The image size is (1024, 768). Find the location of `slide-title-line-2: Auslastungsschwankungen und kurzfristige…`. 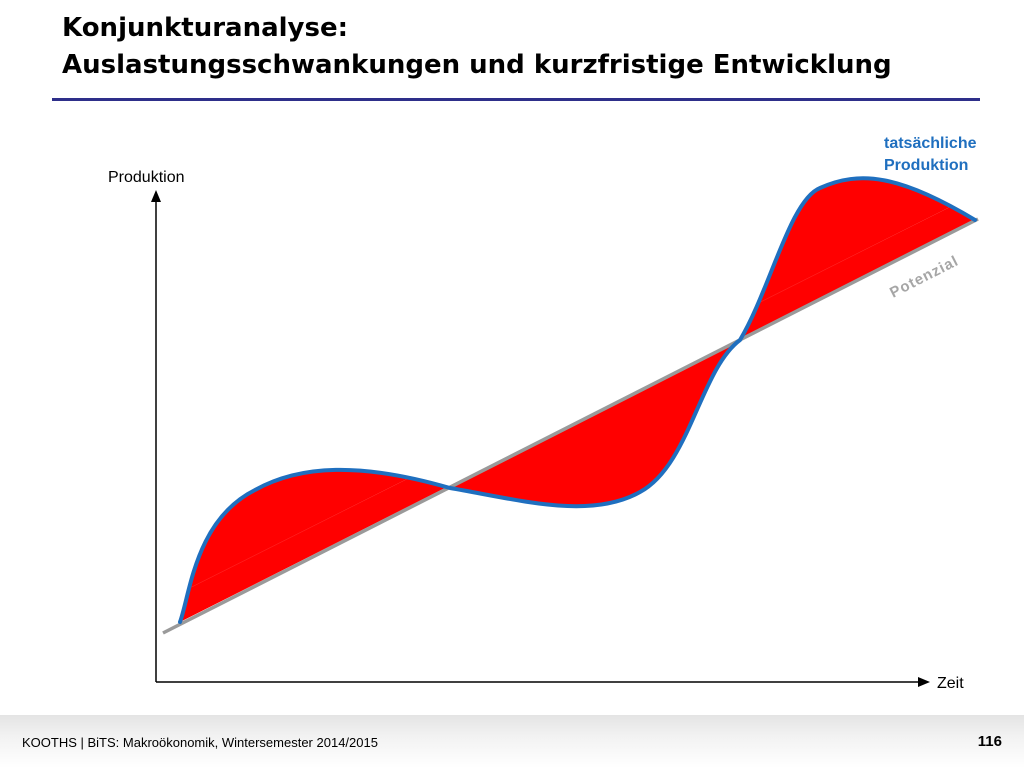

slide-title-line-2: Auslastungsschwankungen und kurzfristige… is located at coordinates (477, 65).